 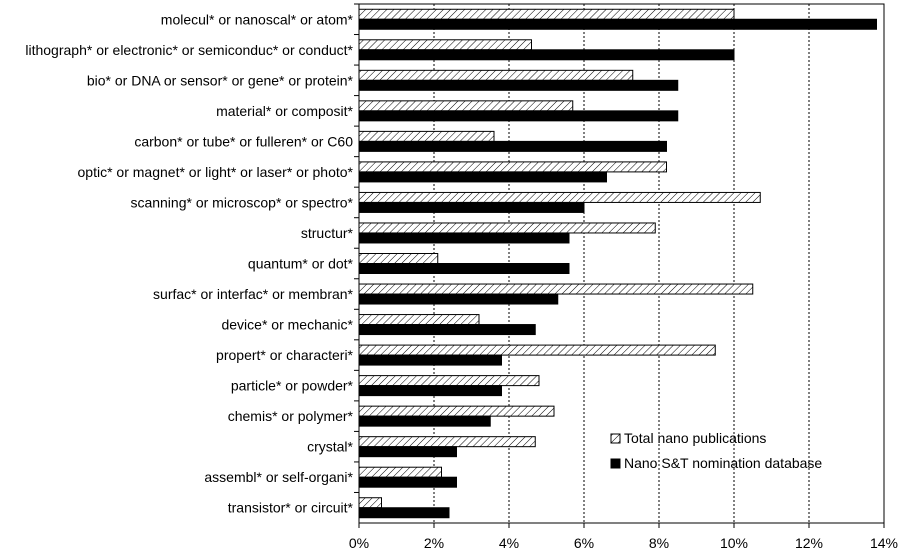 What do you see at coordinates (615, 438) in the screenshot?
I see `legend-swatch-total-nano-publications` at bounding box center [615, 438].